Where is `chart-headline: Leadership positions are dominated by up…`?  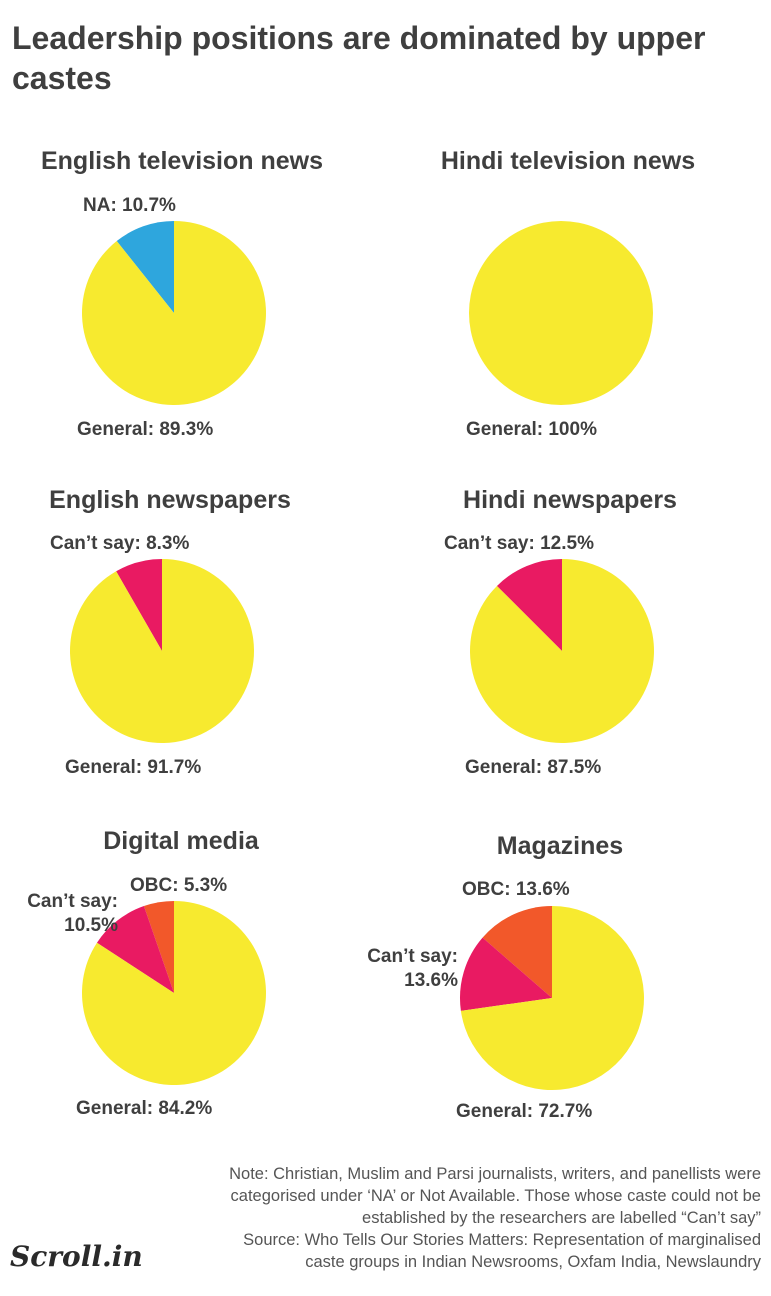
chart-headline: Leadership positions are dominated by up… is located at coordinates (359, 58).